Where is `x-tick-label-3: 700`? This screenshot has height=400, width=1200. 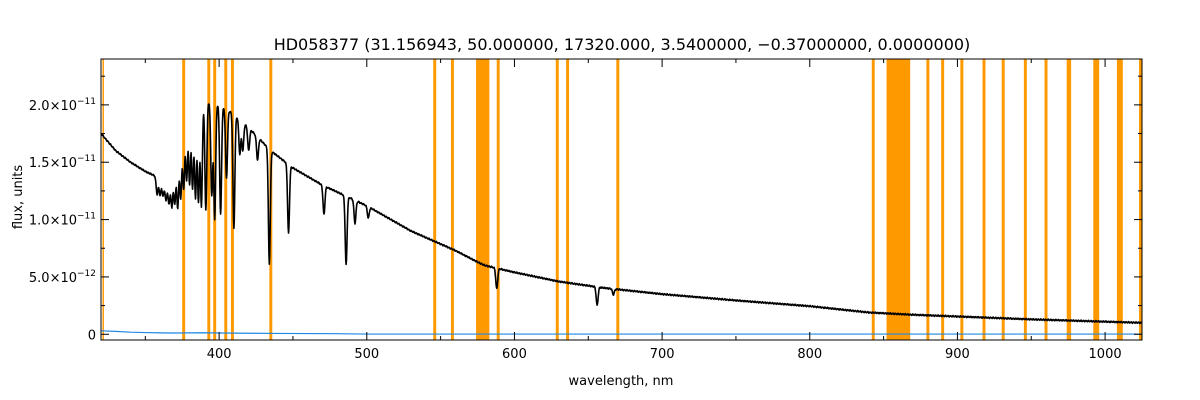
x-tick-label-3: 700 is located at coordinates (662, 354).